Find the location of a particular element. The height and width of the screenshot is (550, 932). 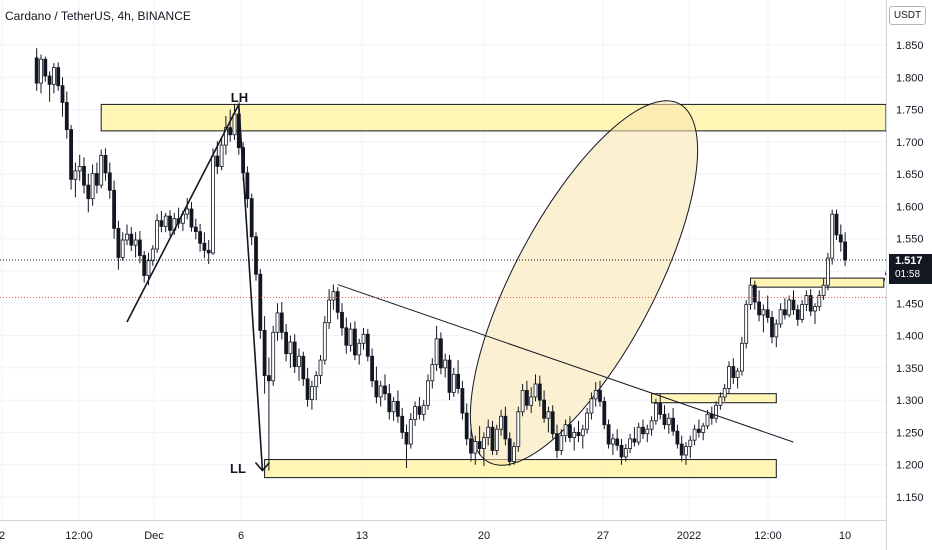

y-tick-label: 1.400 is located at coordinates (910, 337).